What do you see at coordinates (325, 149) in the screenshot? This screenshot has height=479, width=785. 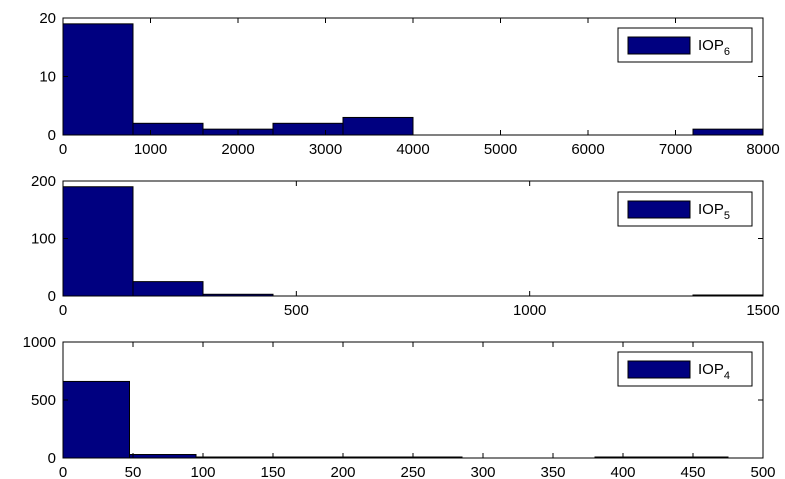 I see `x-tick-label: 3000` at bounding box center [325, 149].